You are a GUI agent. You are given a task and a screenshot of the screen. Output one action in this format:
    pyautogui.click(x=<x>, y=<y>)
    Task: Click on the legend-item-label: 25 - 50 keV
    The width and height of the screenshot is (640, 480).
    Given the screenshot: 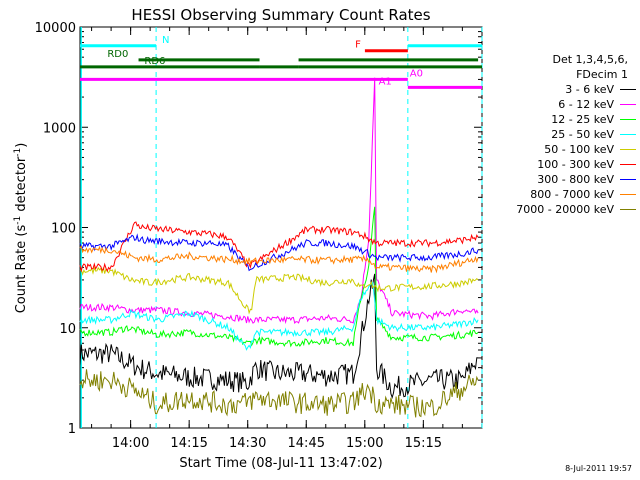 What is the action you would take?
    pyautogui.click(x=582, y=134)
    